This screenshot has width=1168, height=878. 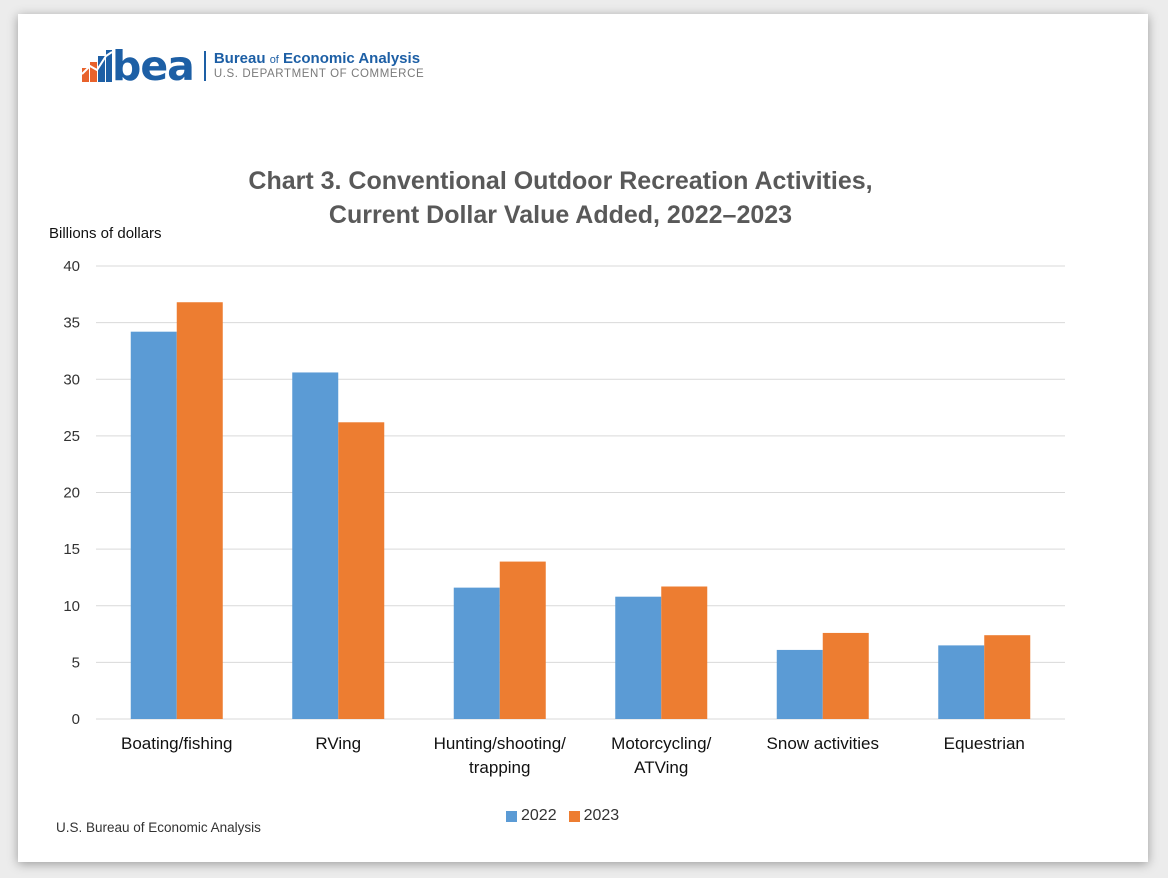 I want to click on y-tick-label-40: 40, so click(x=71, y=266).